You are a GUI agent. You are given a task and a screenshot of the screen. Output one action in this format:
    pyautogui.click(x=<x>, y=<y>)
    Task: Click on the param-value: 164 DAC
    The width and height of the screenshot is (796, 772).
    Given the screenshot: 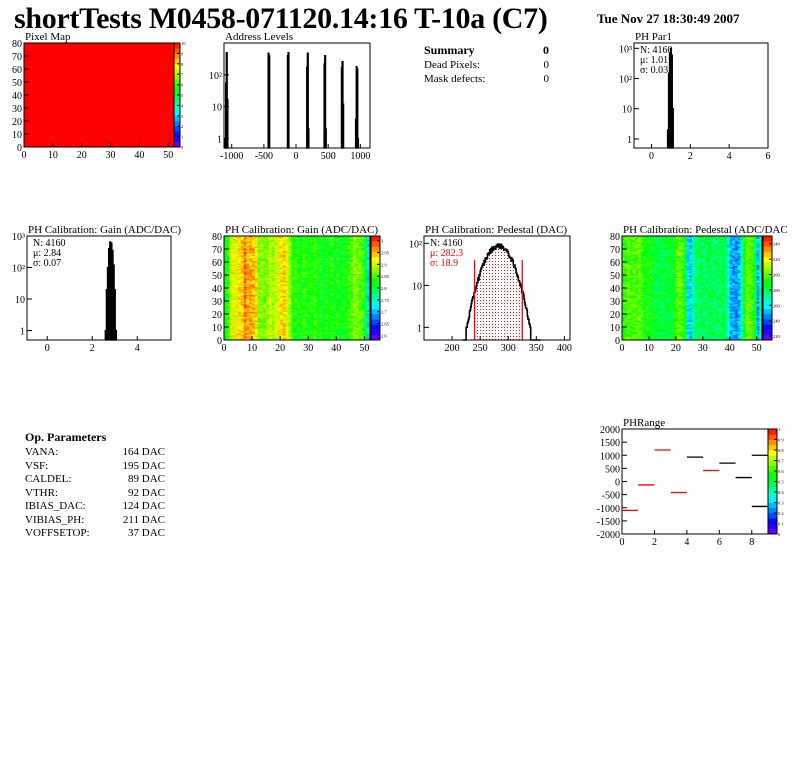 What is the action you would take?
    pyautogui.click(x=143, y=452)
    